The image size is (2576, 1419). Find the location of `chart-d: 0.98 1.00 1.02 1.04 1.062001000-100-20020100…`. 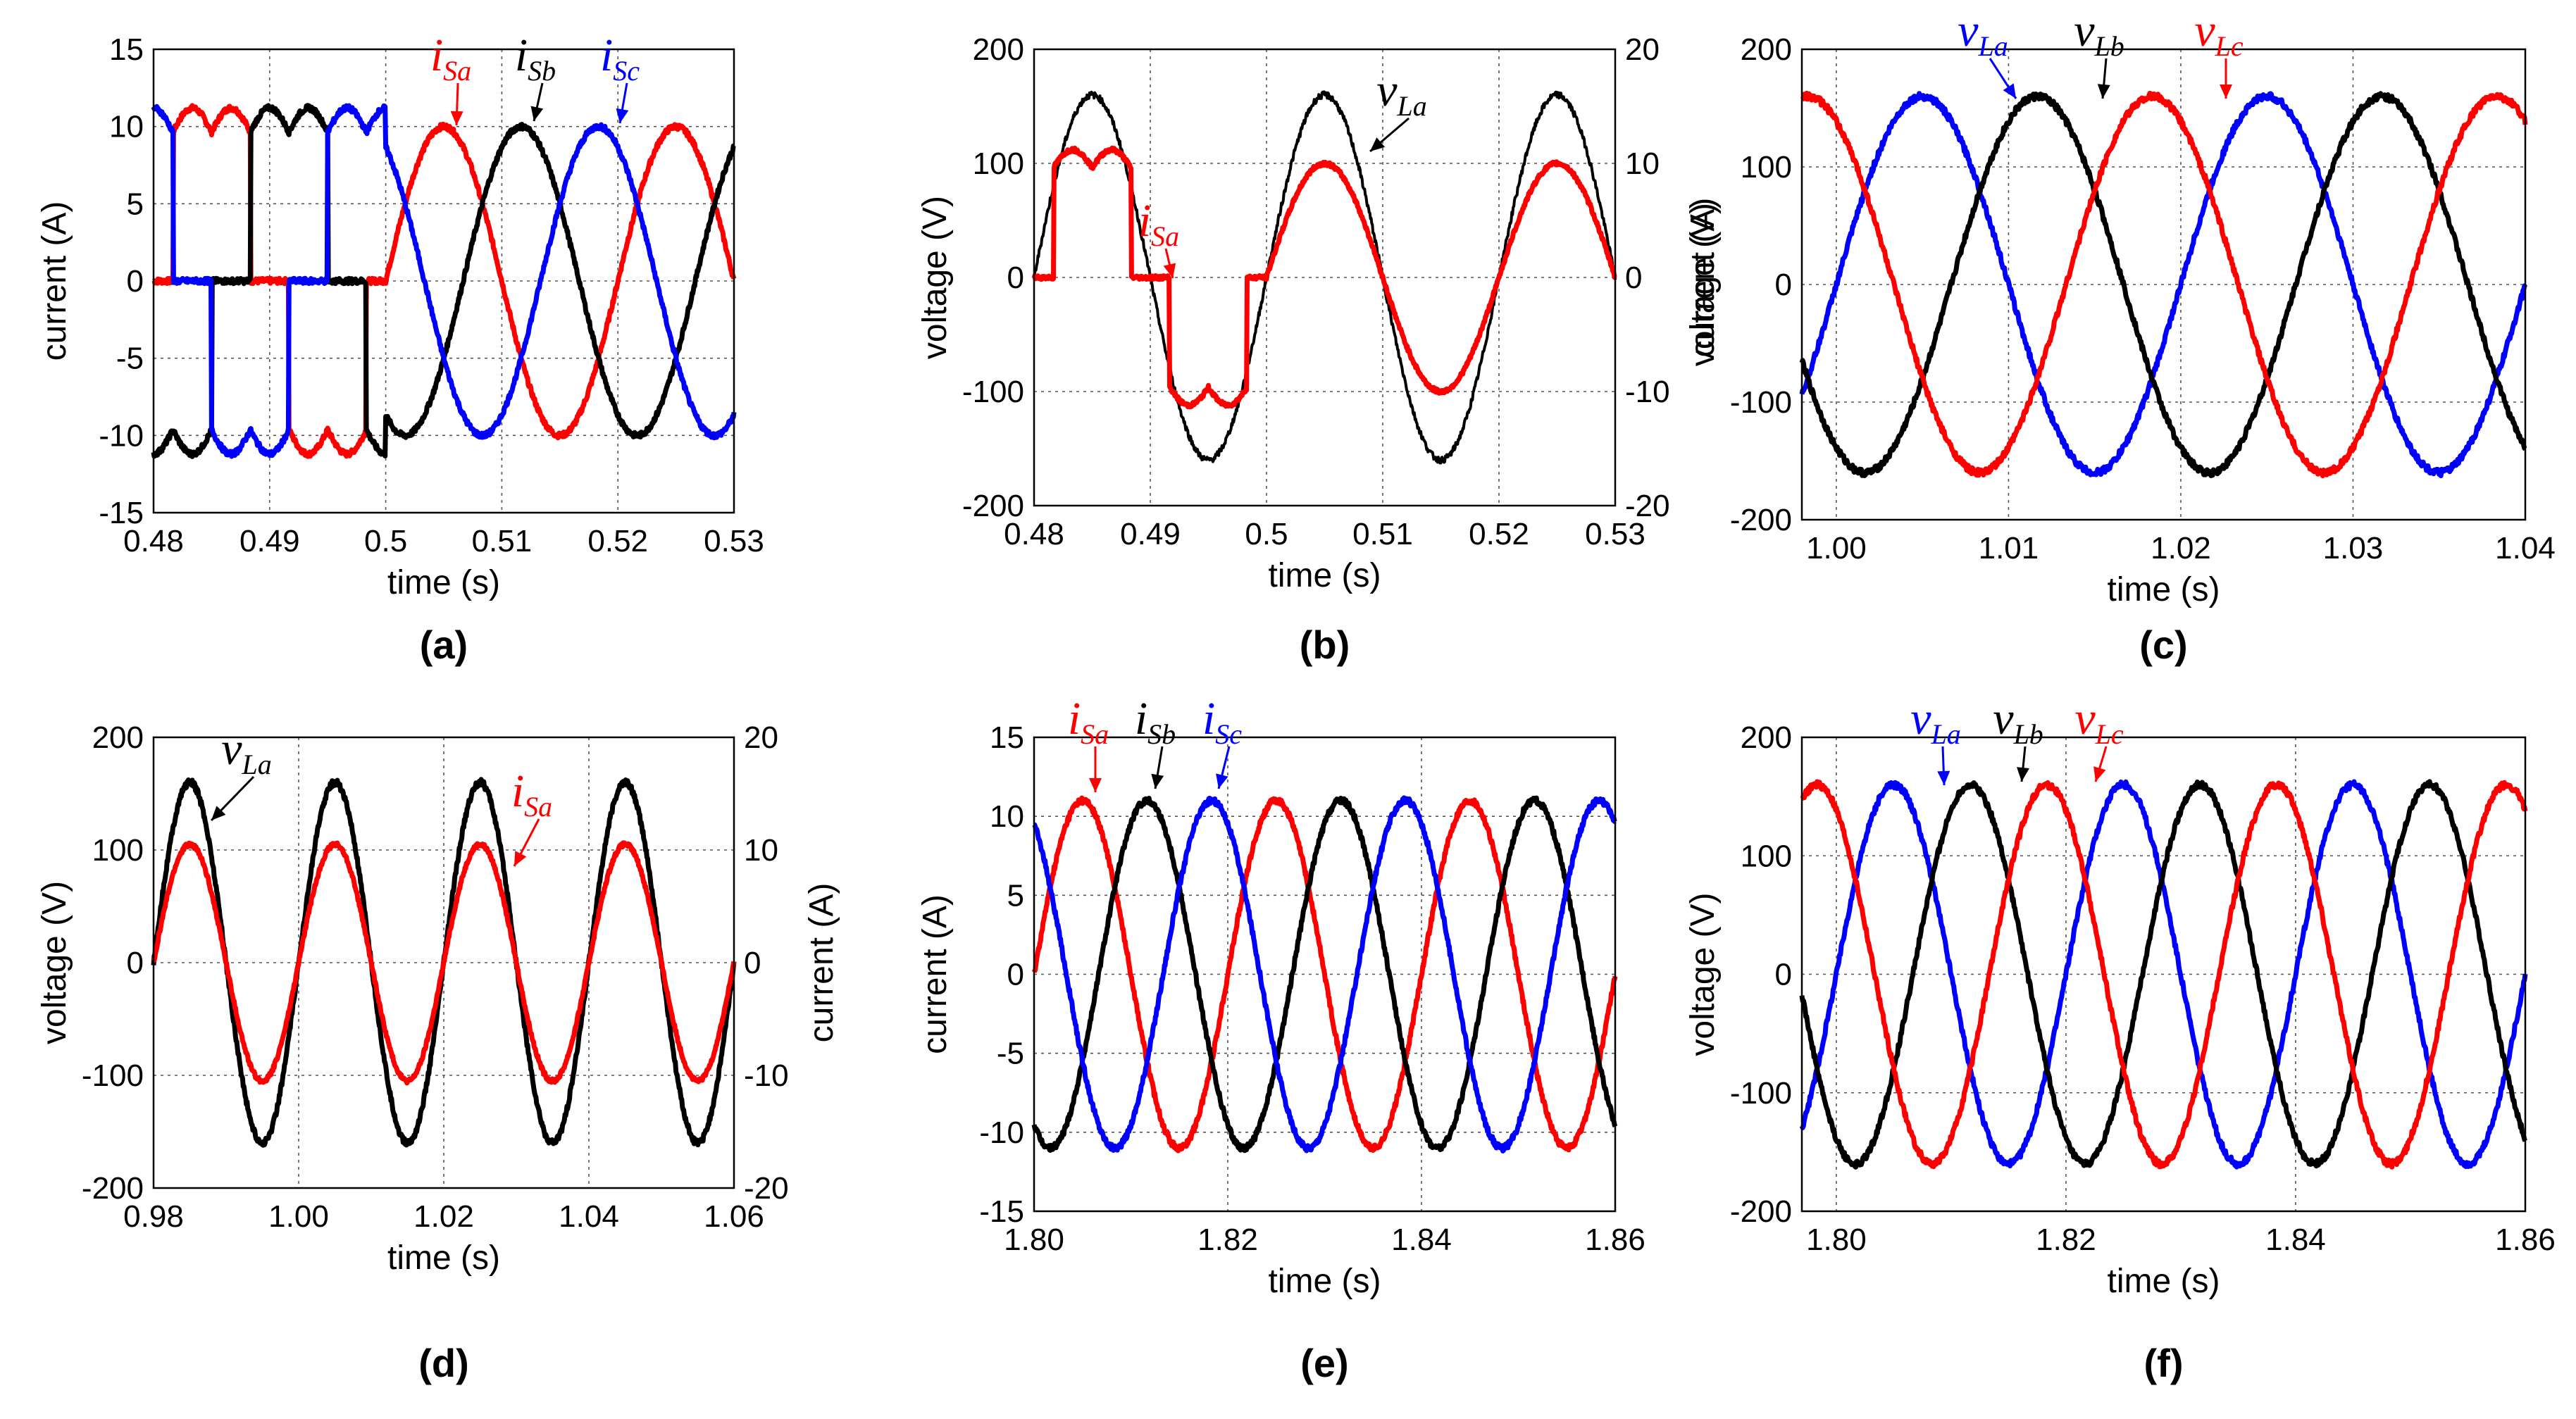

chart-d: 0.98 1.00 1.02 1.04 1.062001000-100-20020100… is located at coordinates (438, 1052).